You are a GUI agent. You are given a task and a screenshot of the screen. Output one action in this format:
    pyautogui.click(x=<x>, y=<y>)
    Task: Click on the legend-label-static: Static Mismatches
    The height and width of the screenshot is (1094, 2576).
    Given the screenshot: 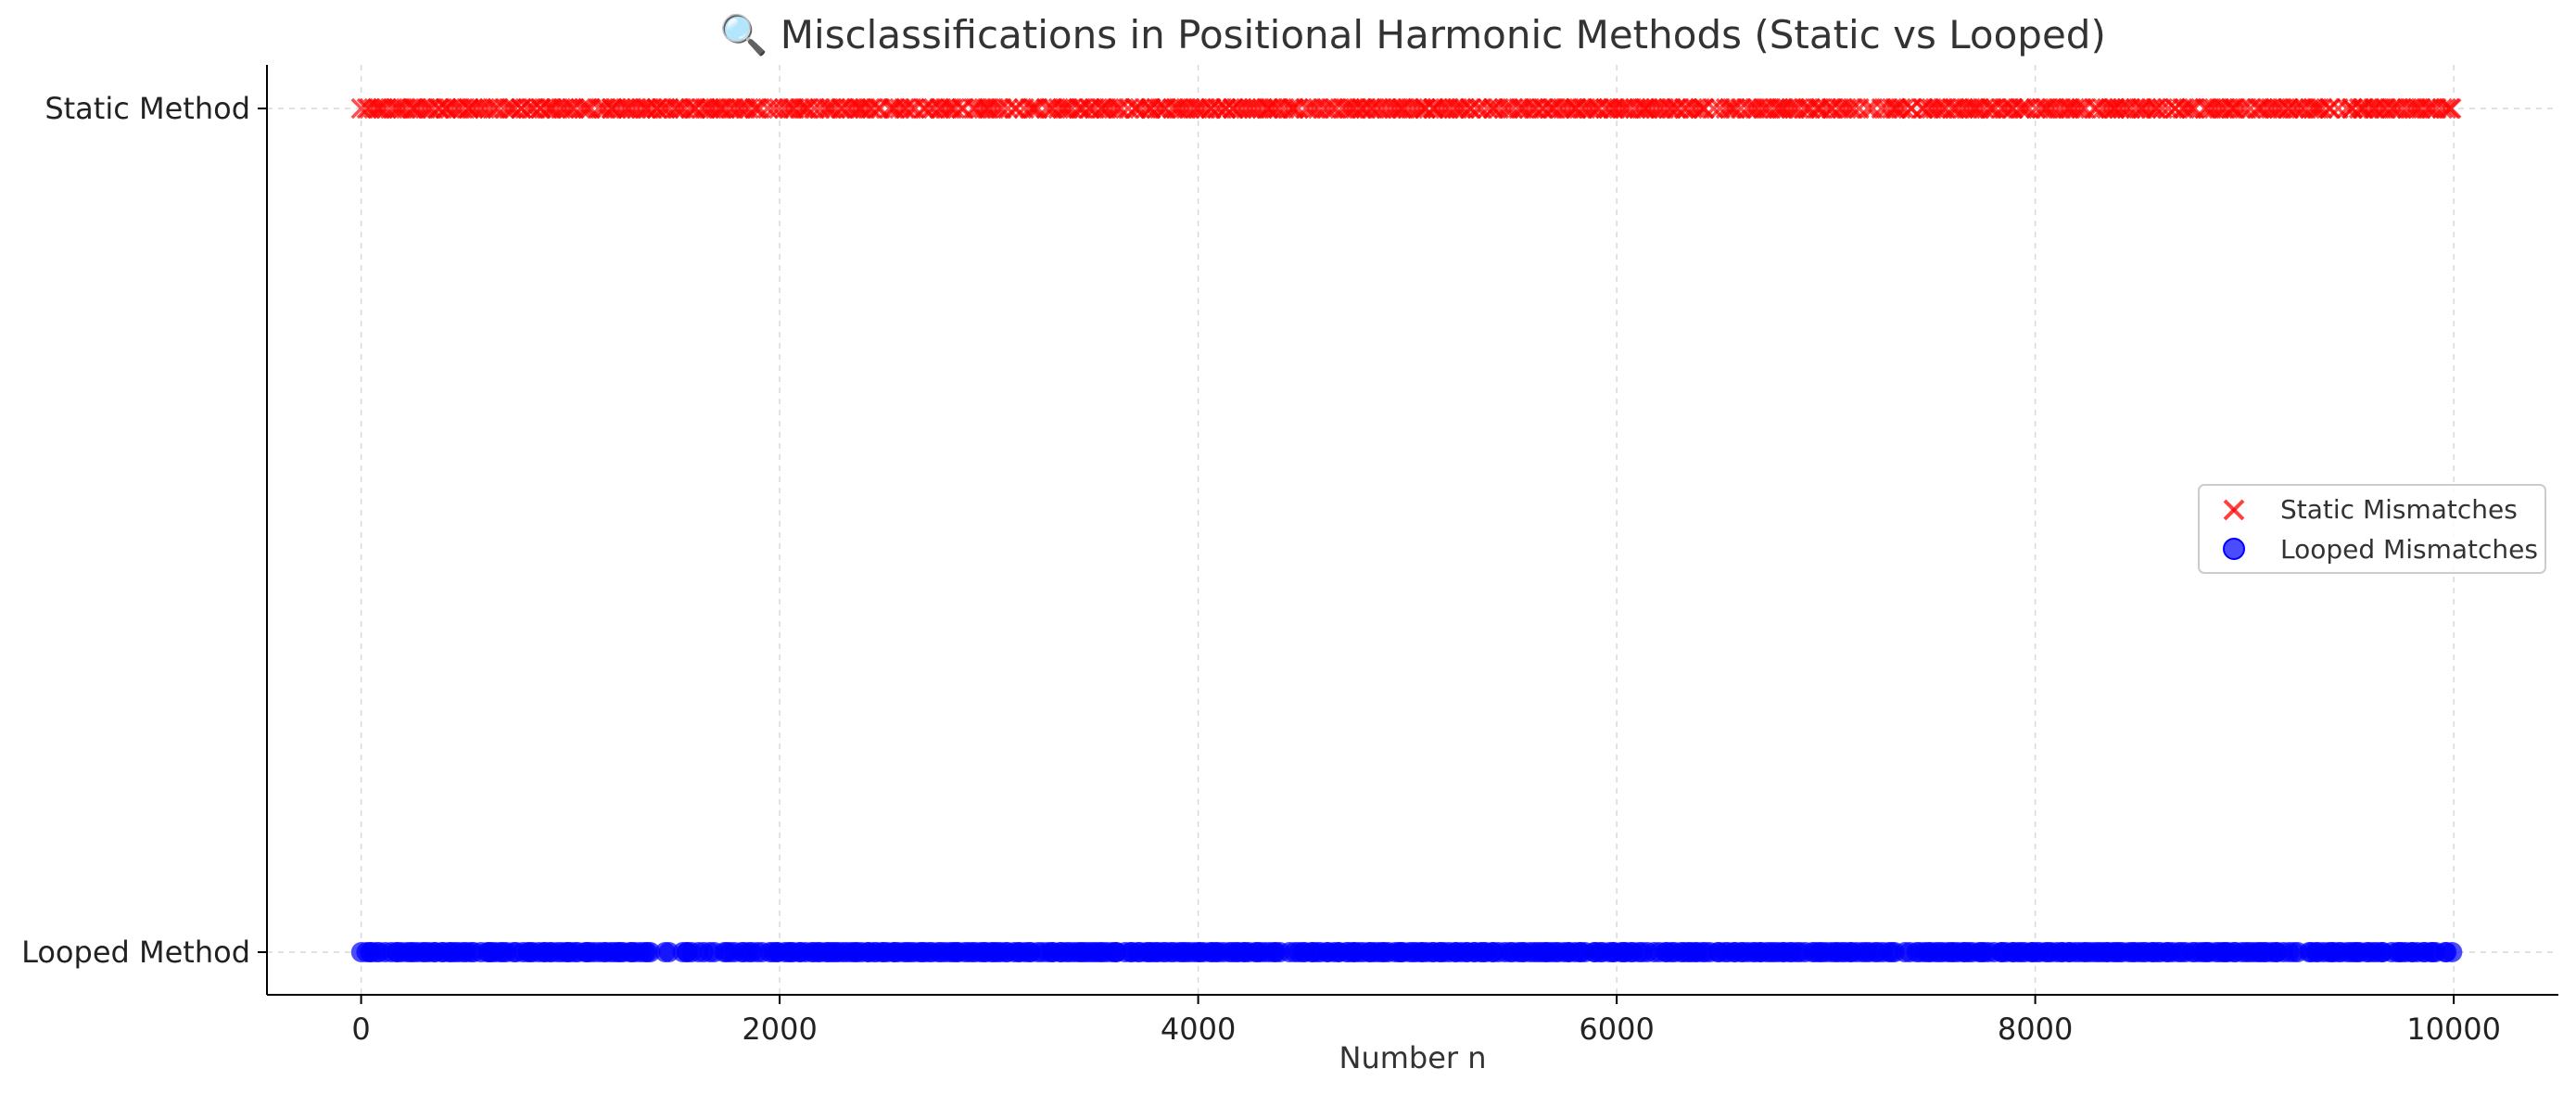 What is the action you would take?
    pyautogui.click(x=2399, y=509)
    